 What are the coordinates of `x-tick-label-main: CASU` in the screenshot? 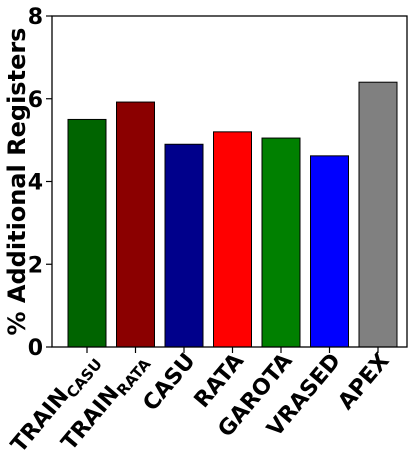 It's located at (169, 382).